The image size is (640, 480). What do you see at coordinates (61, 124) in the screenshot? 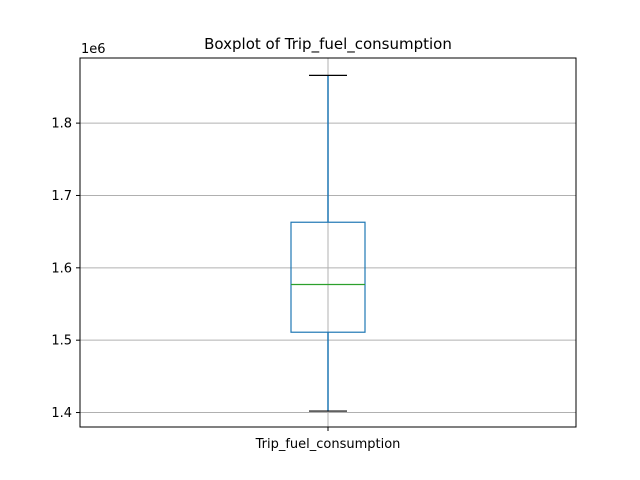
I see `y-tick-label: 1.8` at bounding box center [61, 124].